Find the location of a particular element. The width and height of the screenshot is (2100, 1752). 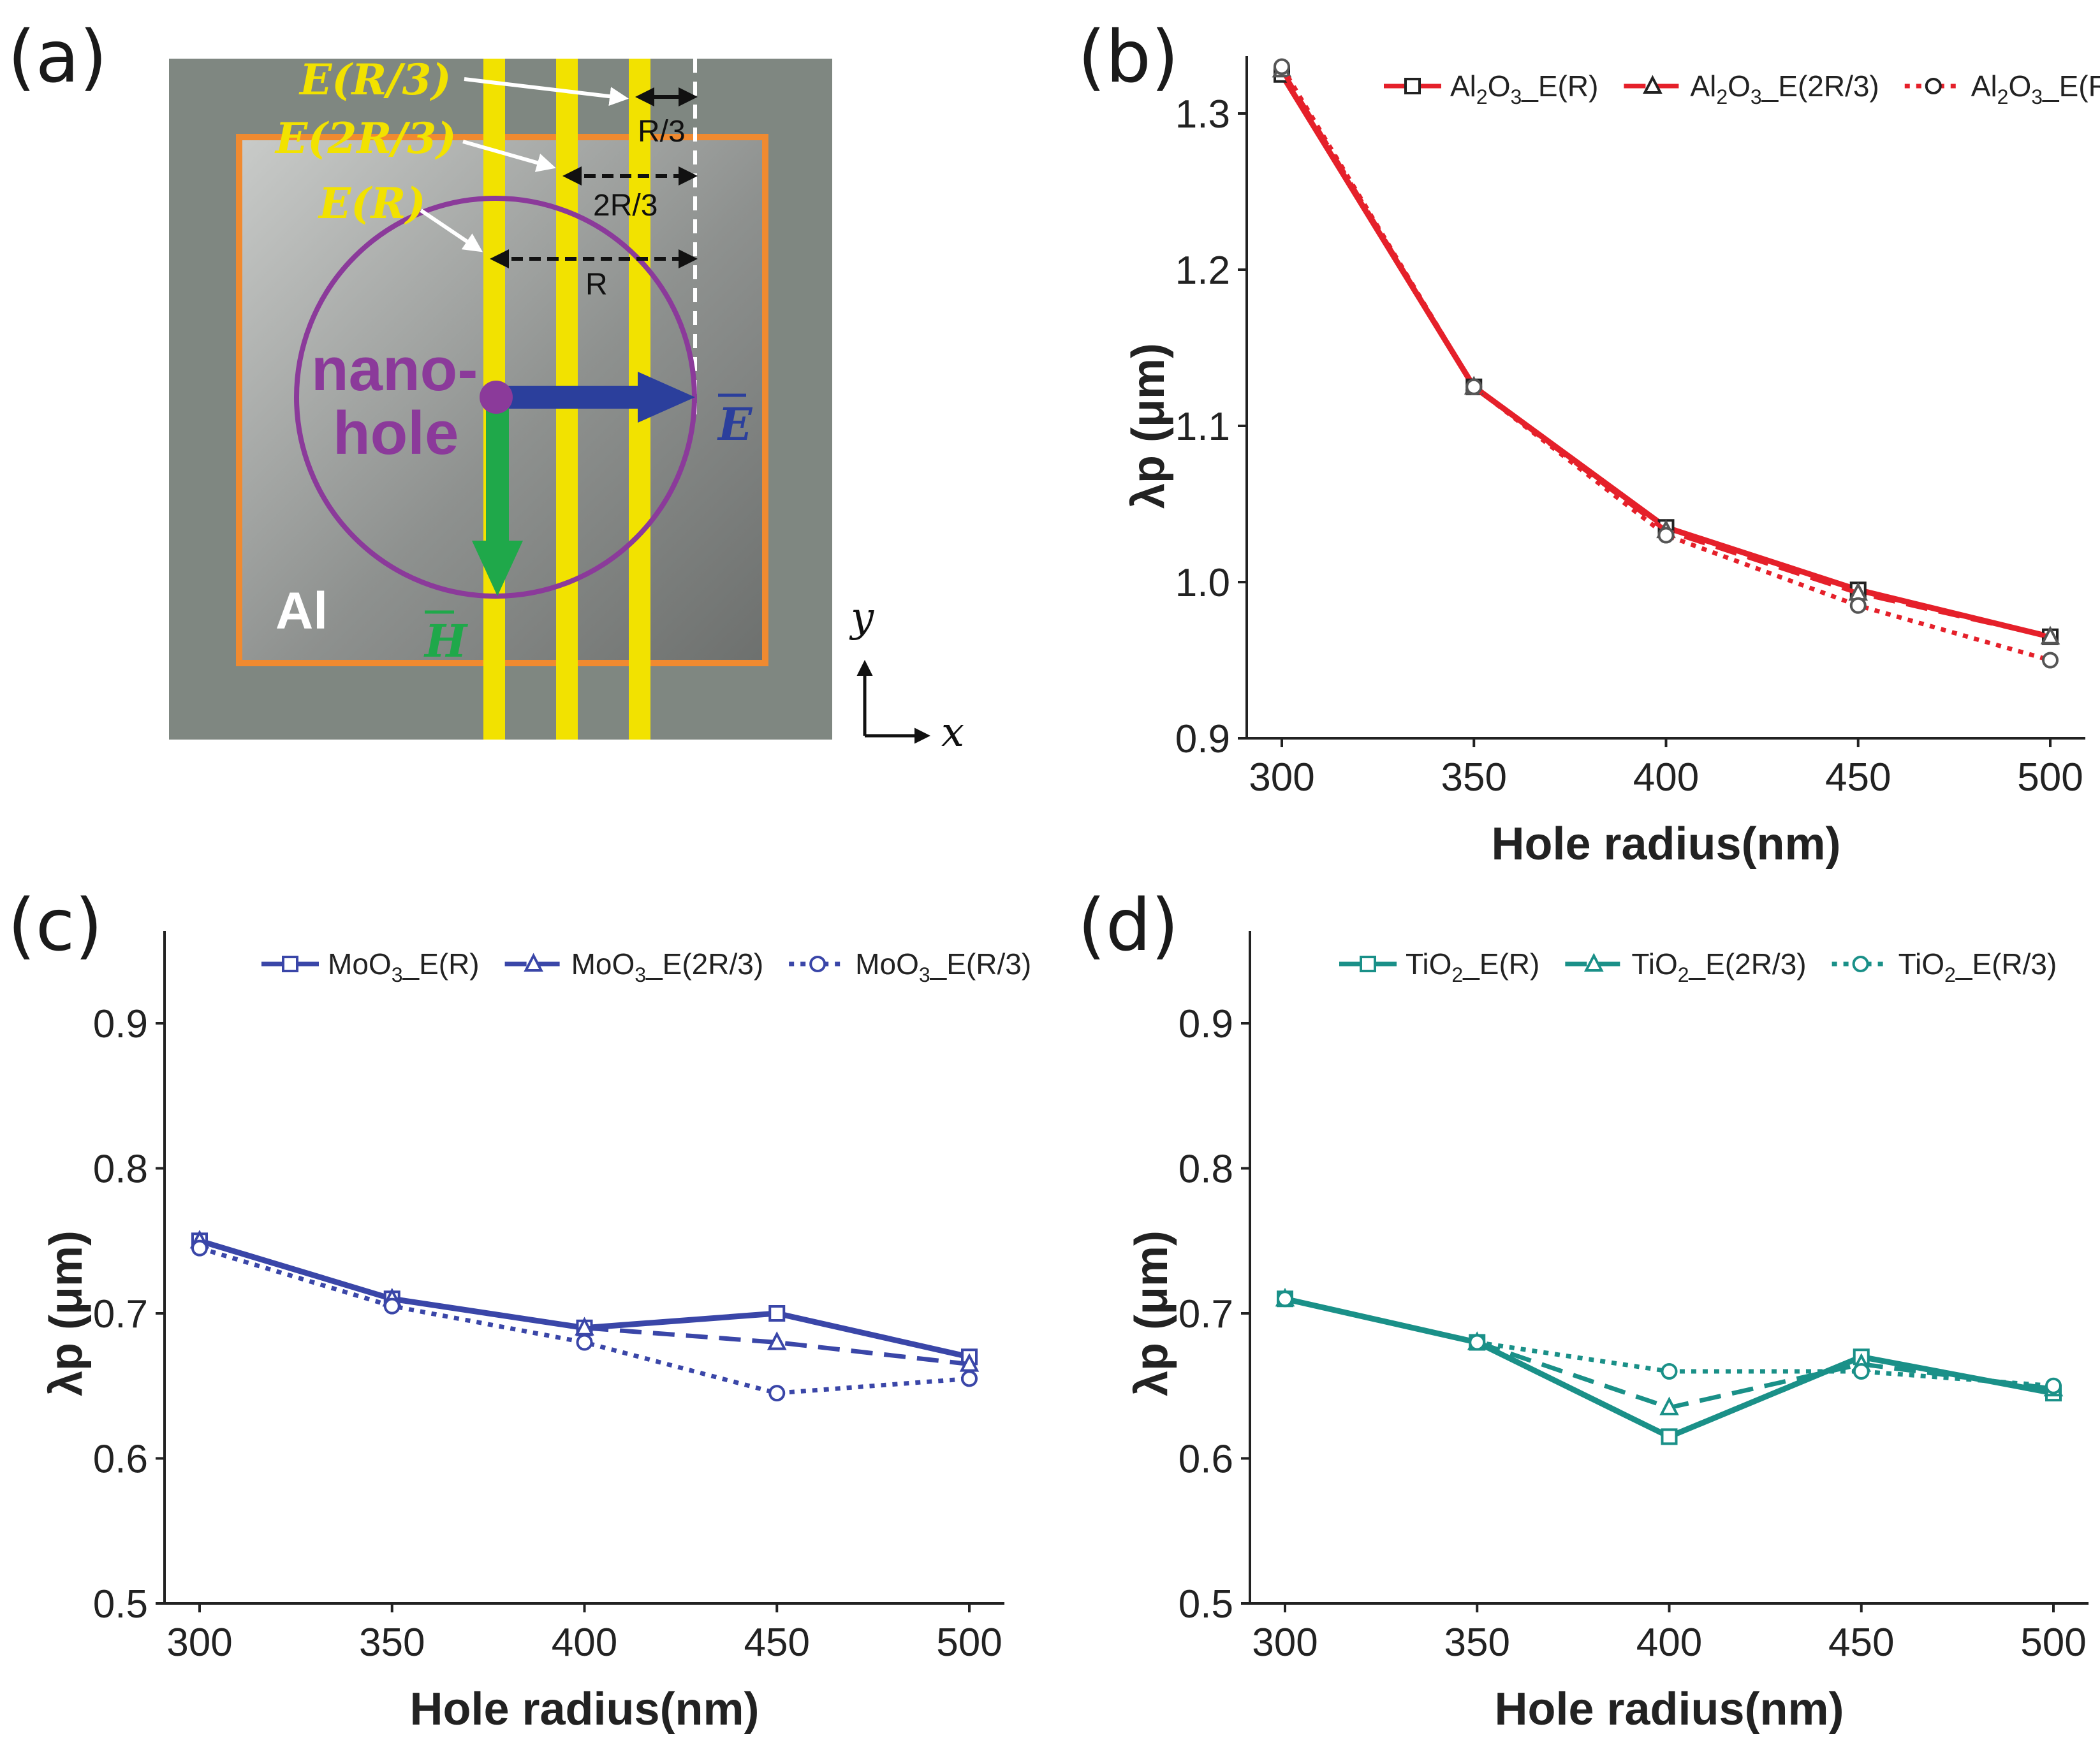

pointer-arrow-e-2r3 is located at coordinates (509, 156).